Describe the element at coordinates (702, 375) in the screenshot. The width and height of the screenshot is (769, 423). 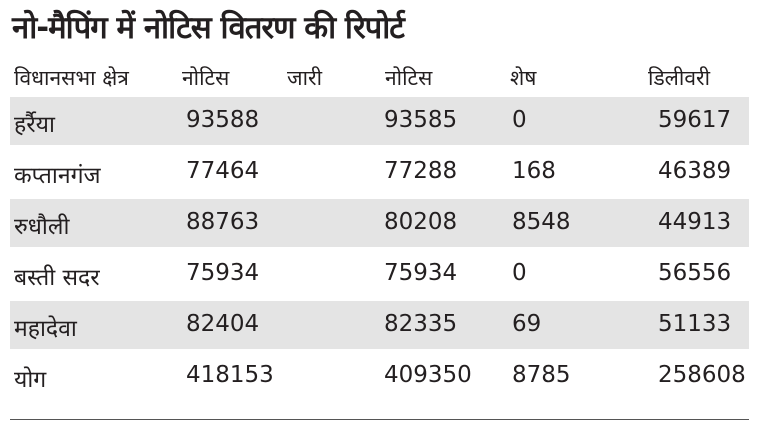
I see `cell-value: 258608` at that location.